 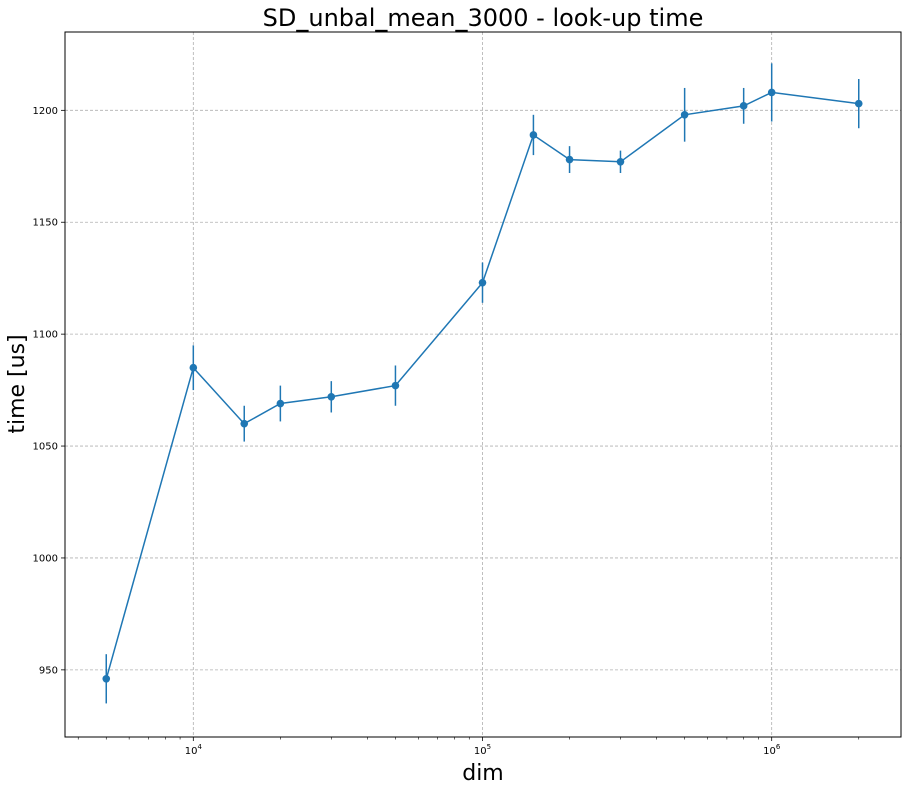 I want to click on x-axis-label: dim, so click(x=483, y=773).